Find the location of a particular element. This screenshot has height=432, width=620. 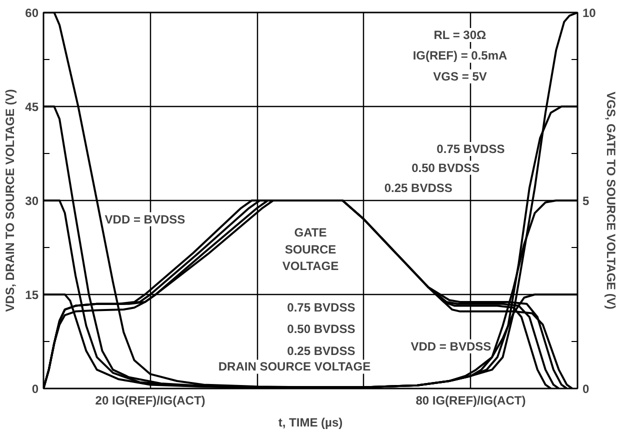

y2-tick-label: 10 is located at coordinates (589, 13).